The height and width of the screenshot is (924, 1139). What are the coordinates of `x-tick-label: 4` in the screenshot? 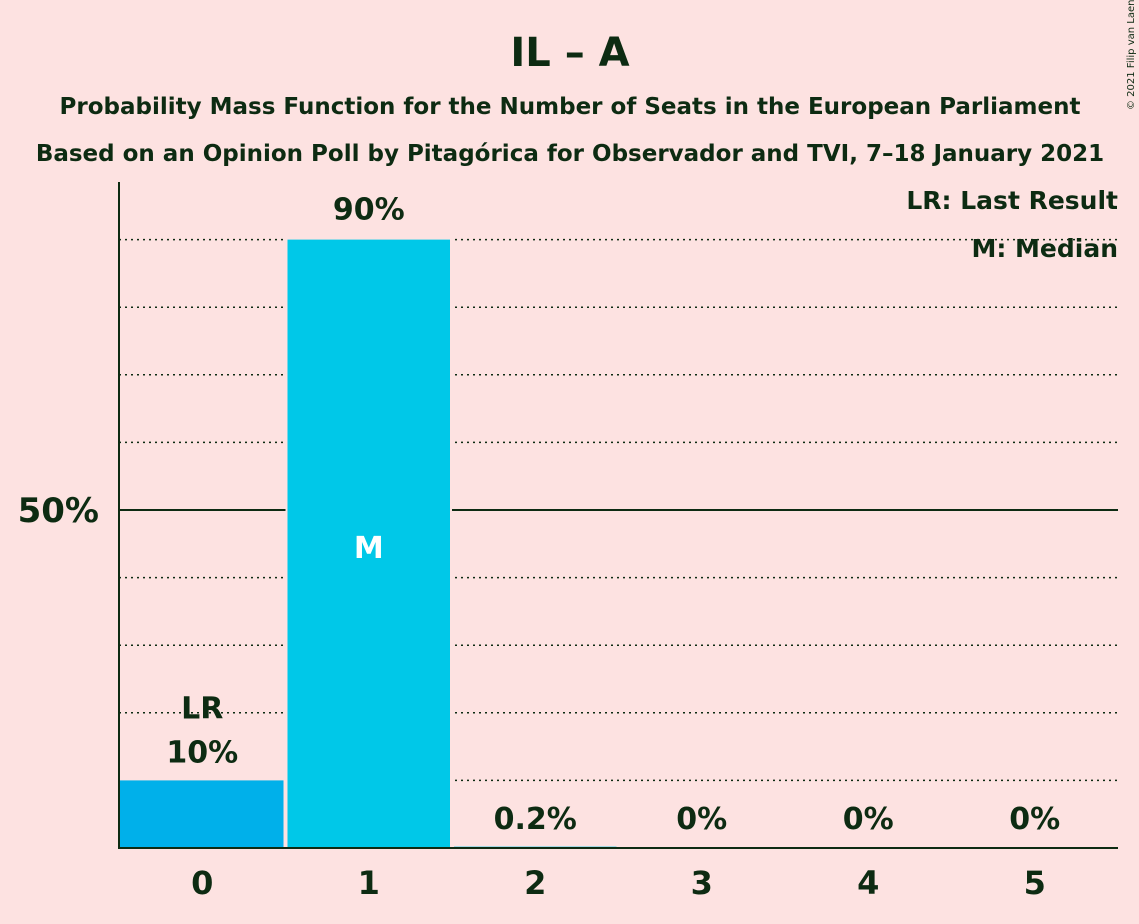 It's located at (868, 883).